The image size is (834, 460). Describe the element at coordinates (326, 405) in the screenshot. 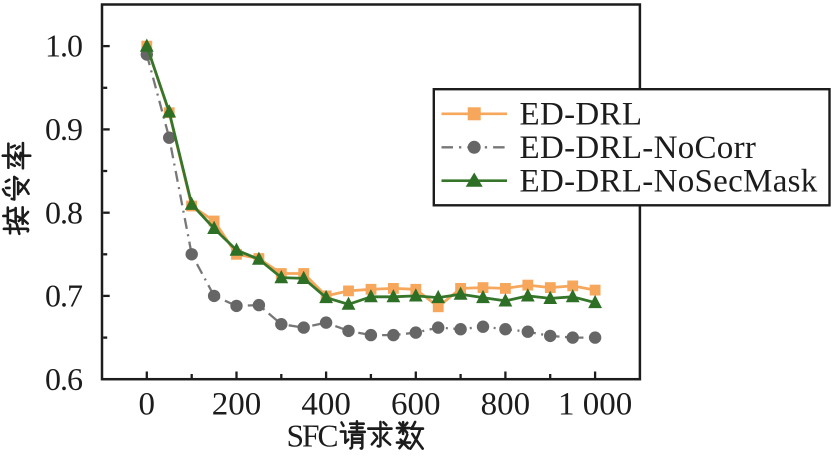

I see `svg-text: 400` at that location.